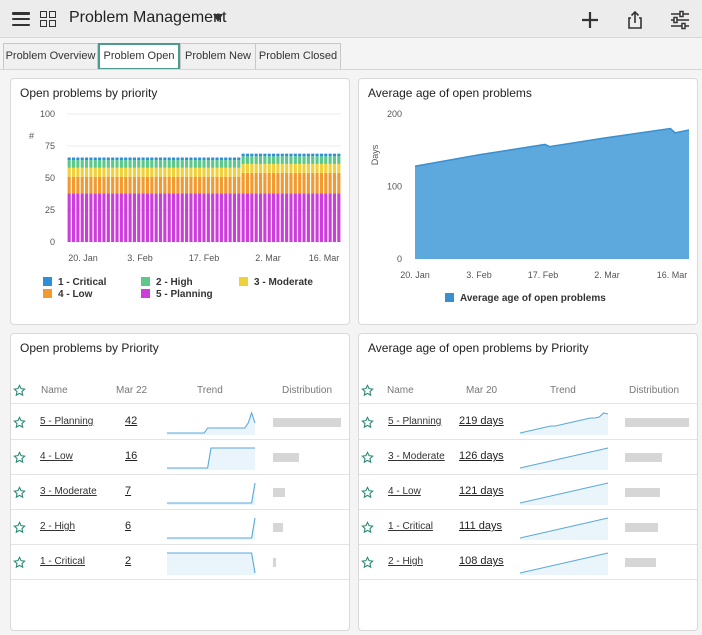 The image size is (702, 635). Describe the element at coordinates (552, 194) in the screenshot. I see `area-series` at that location.